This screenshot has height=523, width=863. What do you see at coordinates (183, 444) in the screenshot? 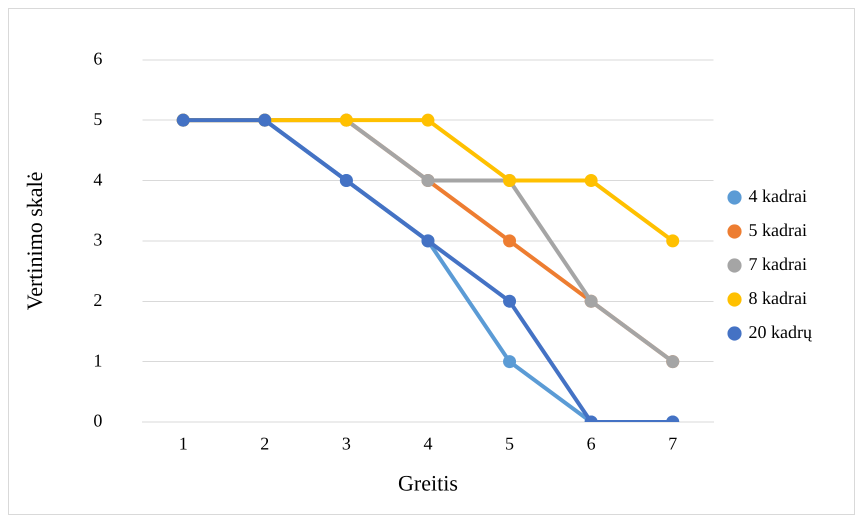
I see `x-tick-label: 1` at bounding box center [183, 444].